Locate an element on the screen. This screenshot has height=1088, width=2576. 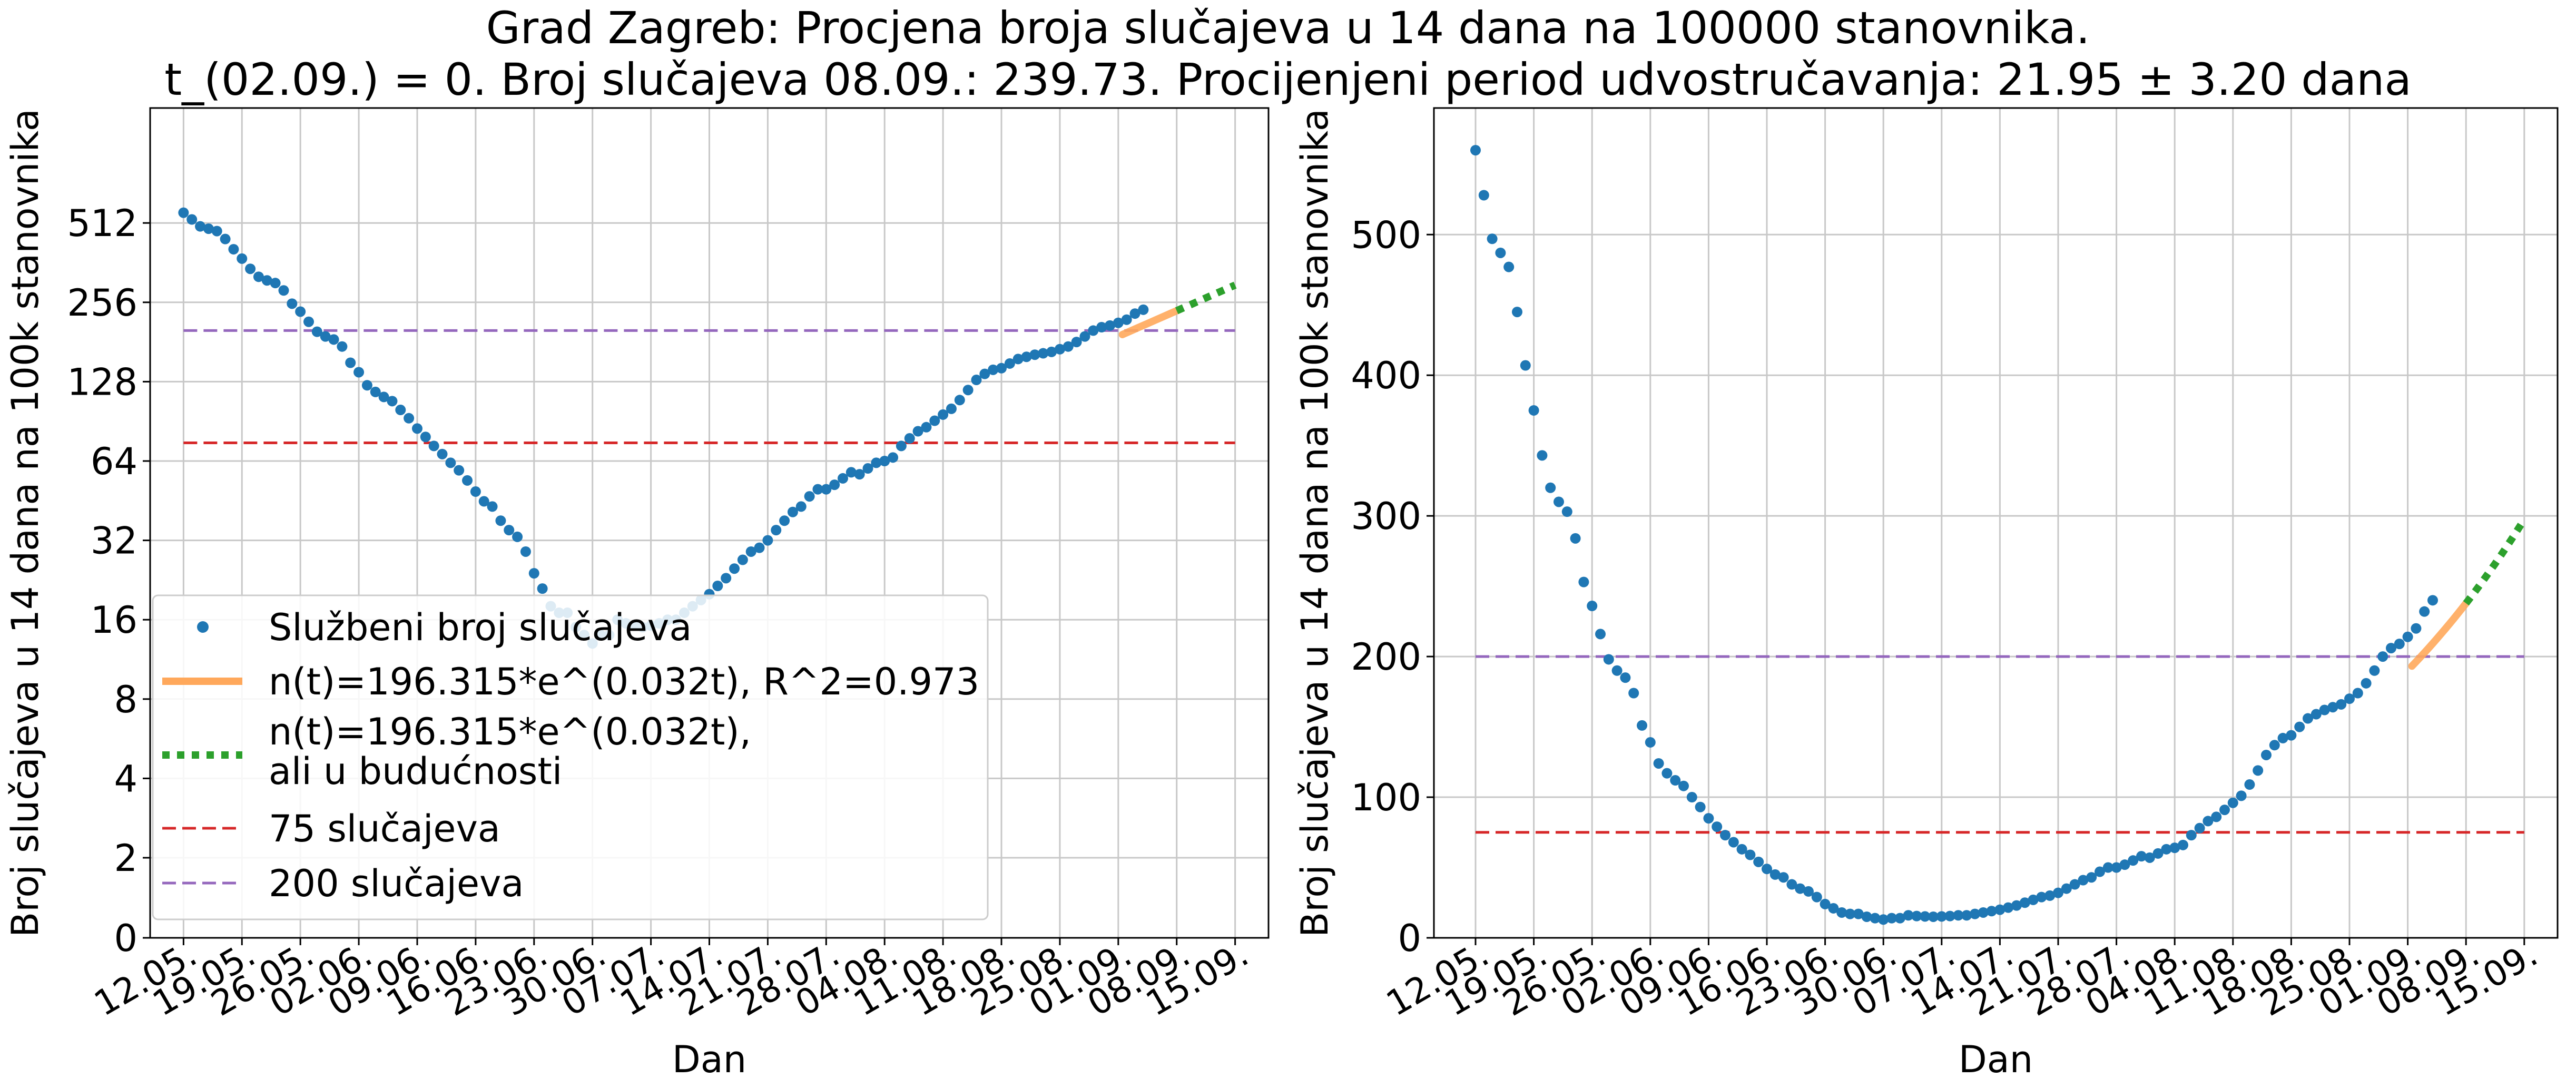
right-y-tick-label-4: 400 is located at coordinates (1386, 376).